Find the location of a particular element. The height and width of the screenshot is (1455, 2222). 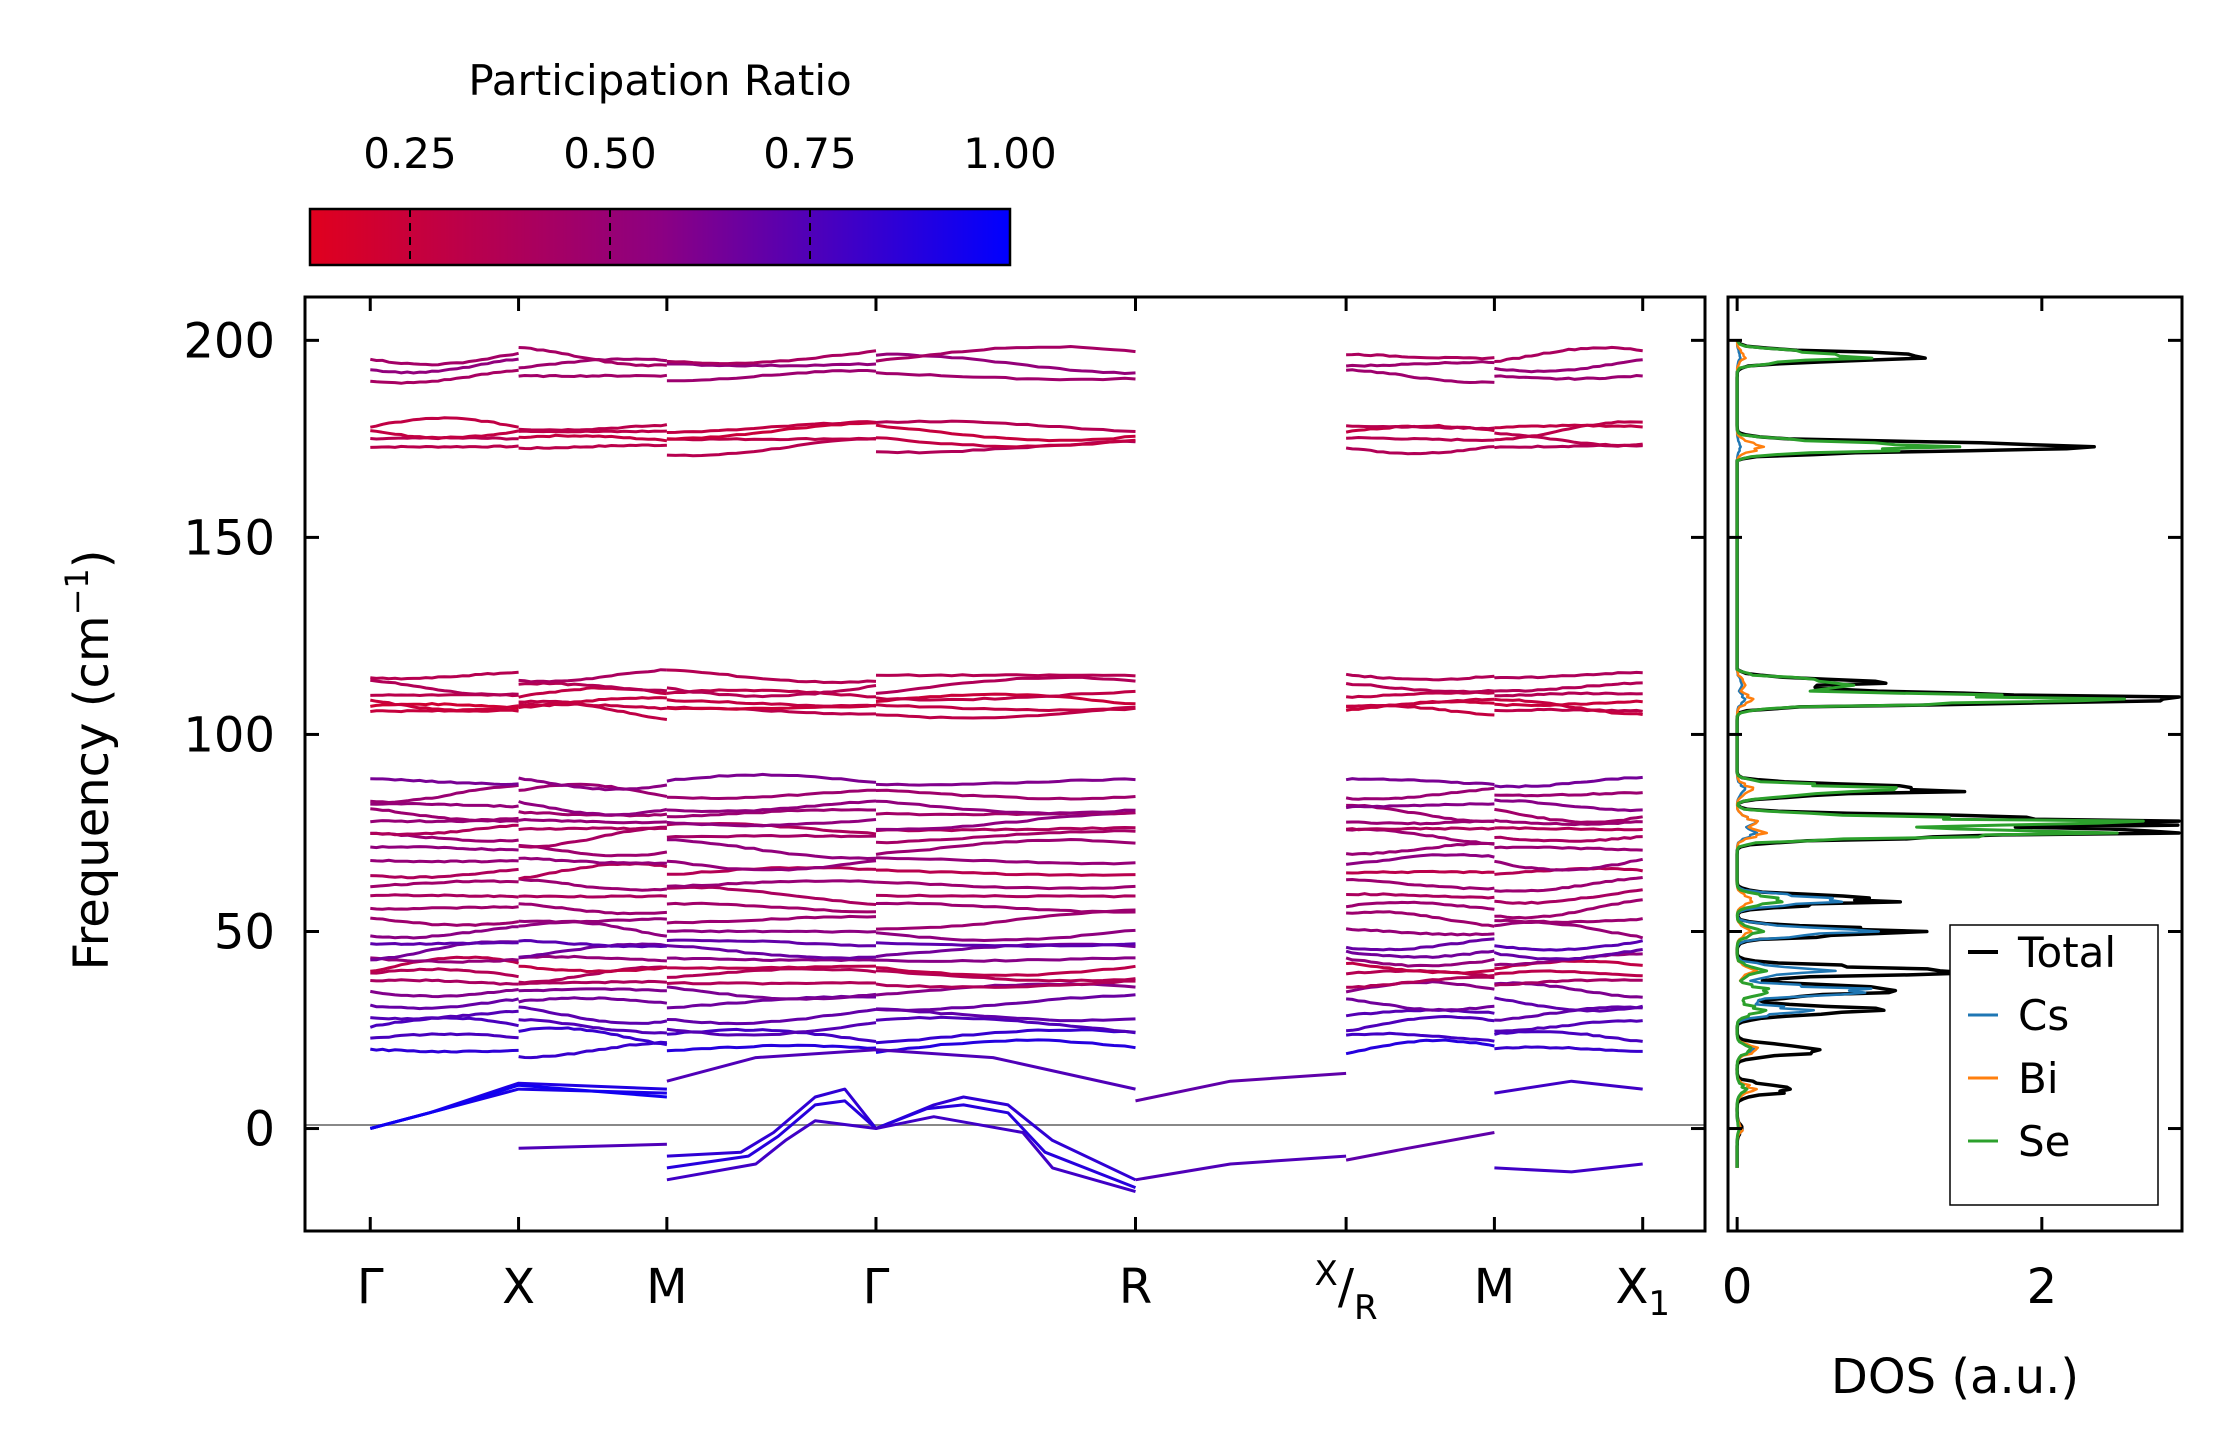

y-tick-label: 50 is located at coordinates (244, 932).